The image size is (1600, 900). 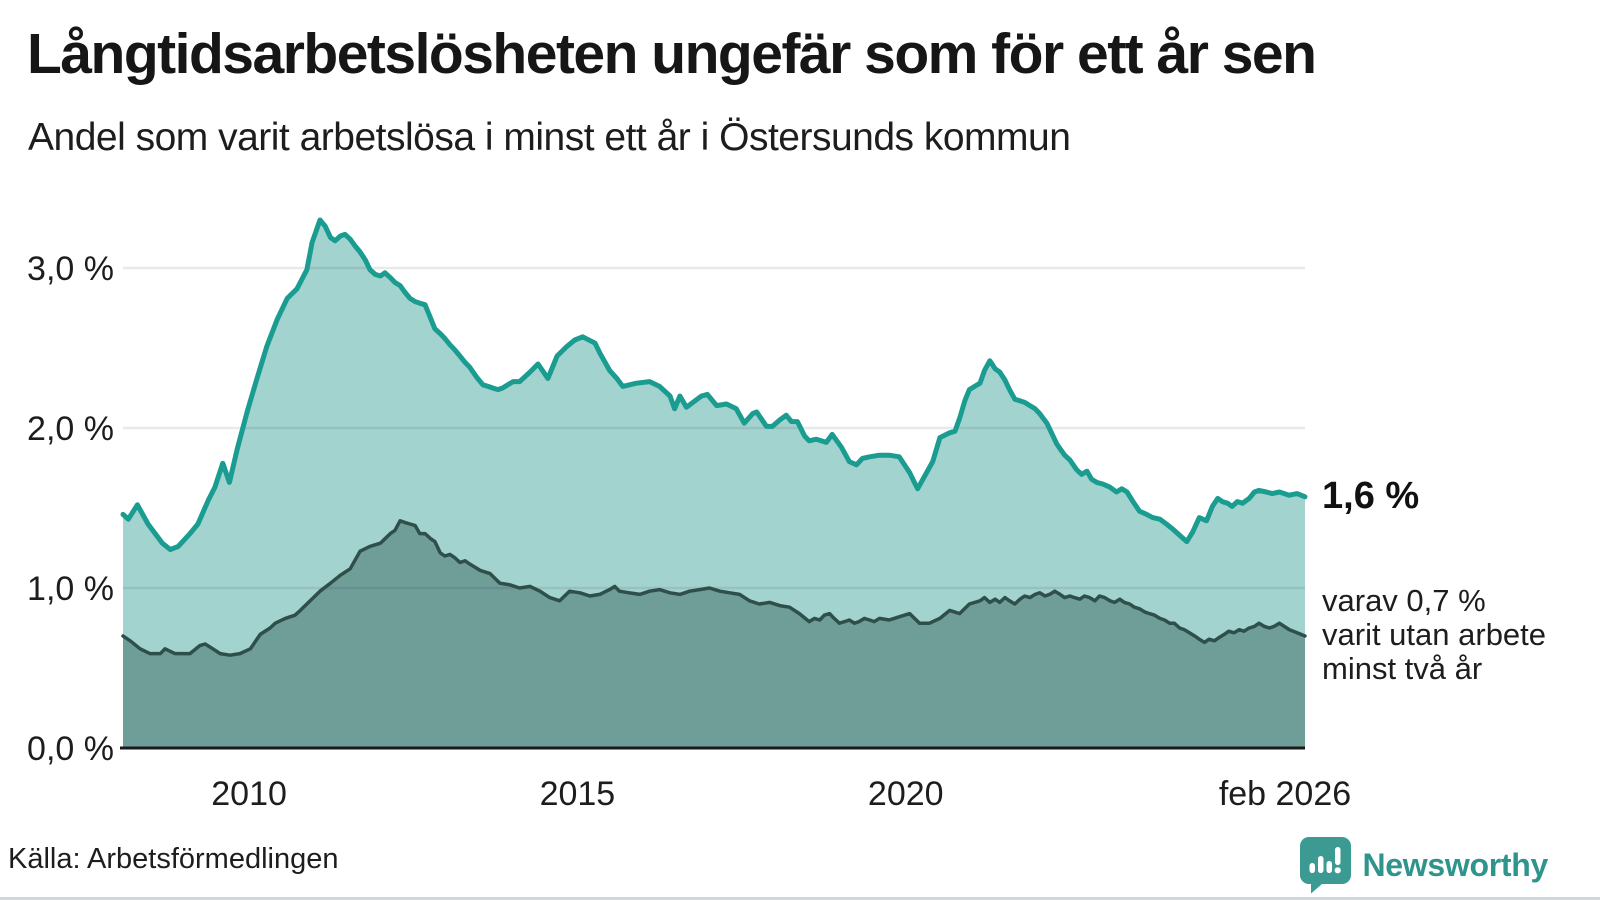 I want to click on x-axis-tick-label: 2015, so click(x=578, y=794).